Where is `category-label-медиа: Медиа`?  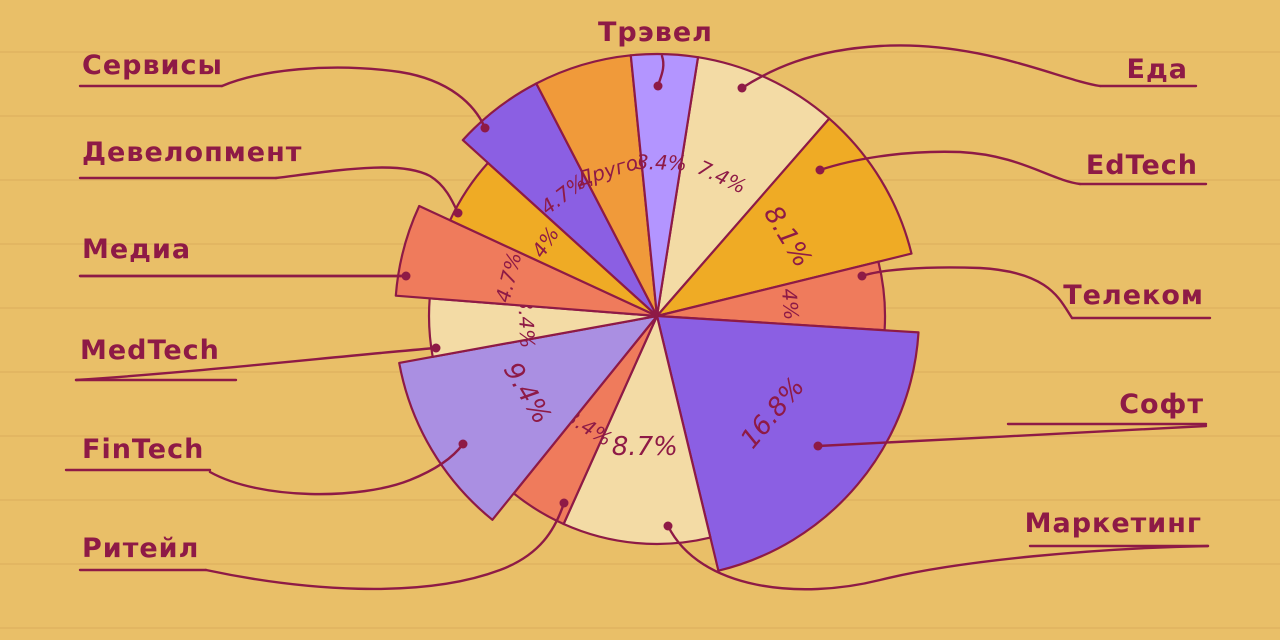 category-label-медиа: Медиа is located at coordinates (136, 249).